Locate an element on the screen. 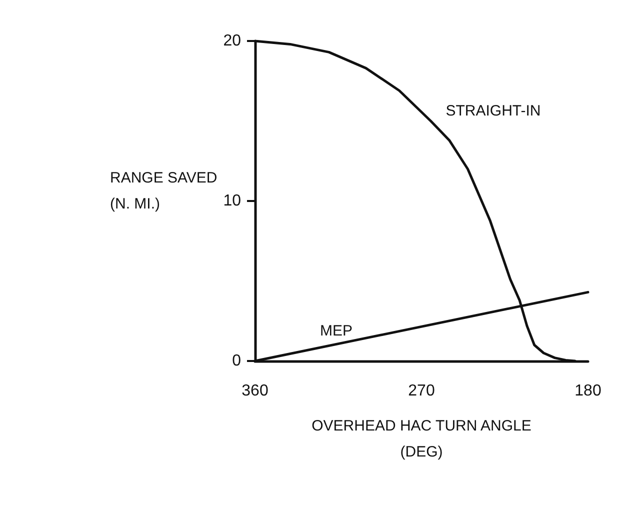  x-tick-label: 360 is located at coordinates (255, 391).